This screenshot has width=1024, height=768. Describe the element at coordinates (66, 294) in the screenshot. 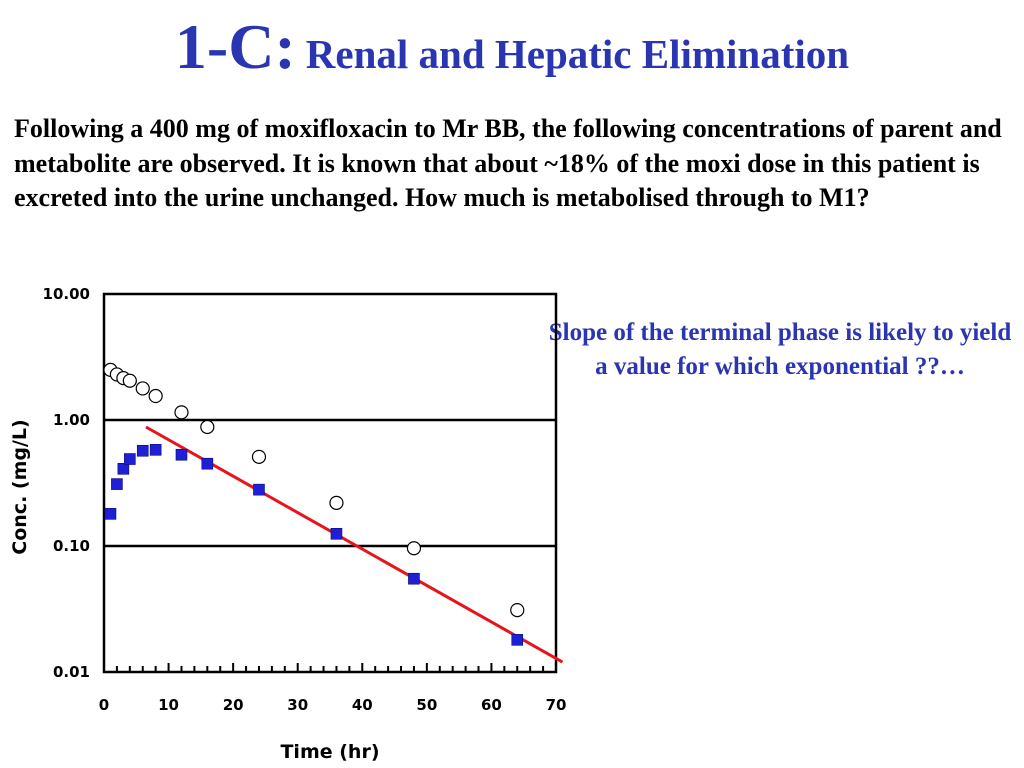

I see `y-tick-label: 10.00` at that location.